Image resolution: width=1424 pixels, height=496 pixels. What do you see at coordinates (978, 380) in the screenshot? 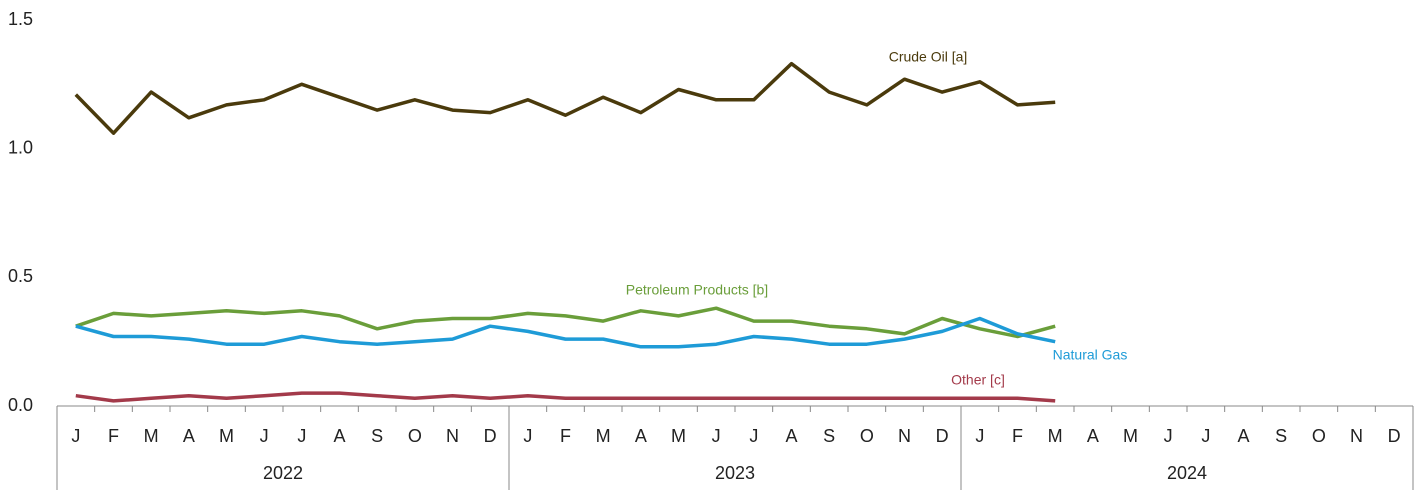
I see `series-label: Other [c]` at bounding box center [978, 380].